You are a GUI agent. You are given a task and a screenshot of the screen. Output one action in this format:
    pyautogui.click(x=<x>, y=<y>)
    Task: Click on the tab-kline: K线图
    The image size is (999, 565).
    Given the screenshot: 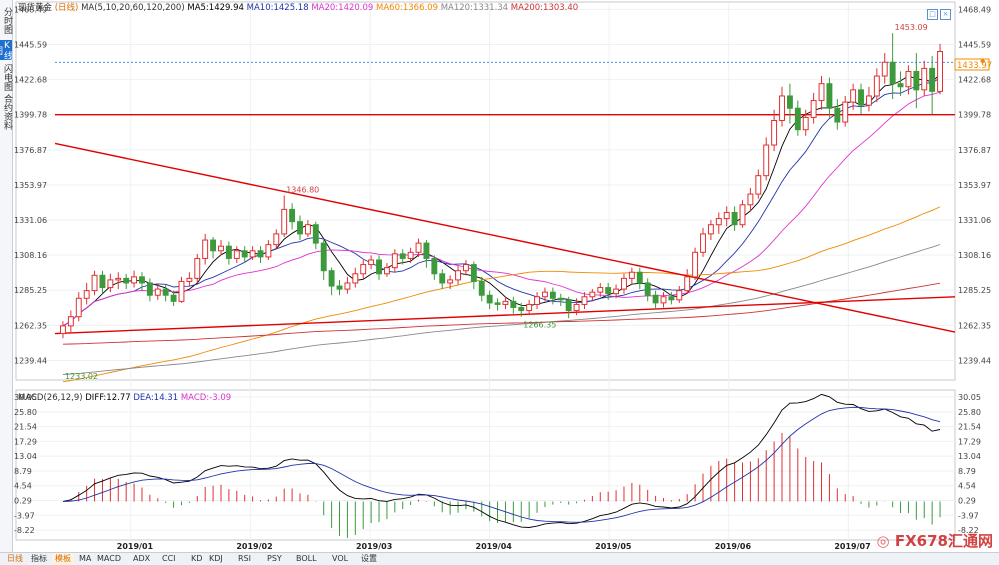 What is the action you would take?
    pyautogui.click(x=6, y=50)
    